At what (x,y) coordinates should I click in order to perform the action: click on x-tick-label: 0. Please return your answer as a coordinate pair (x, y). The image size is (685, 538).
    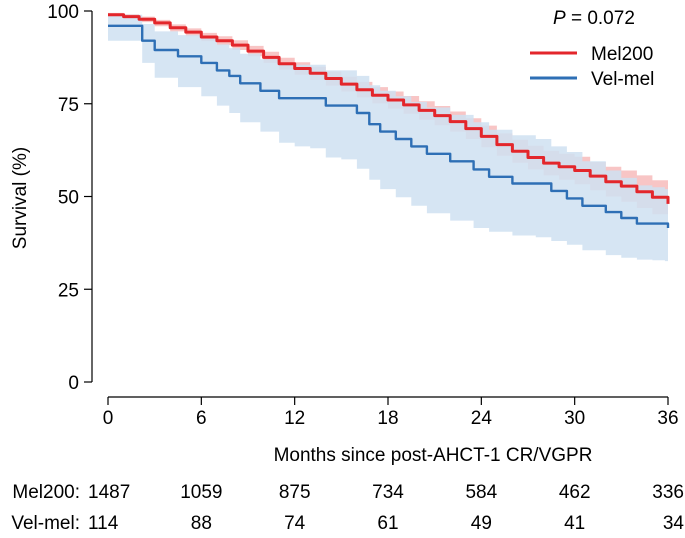
    Looking at the image, I should click on (108, 418).